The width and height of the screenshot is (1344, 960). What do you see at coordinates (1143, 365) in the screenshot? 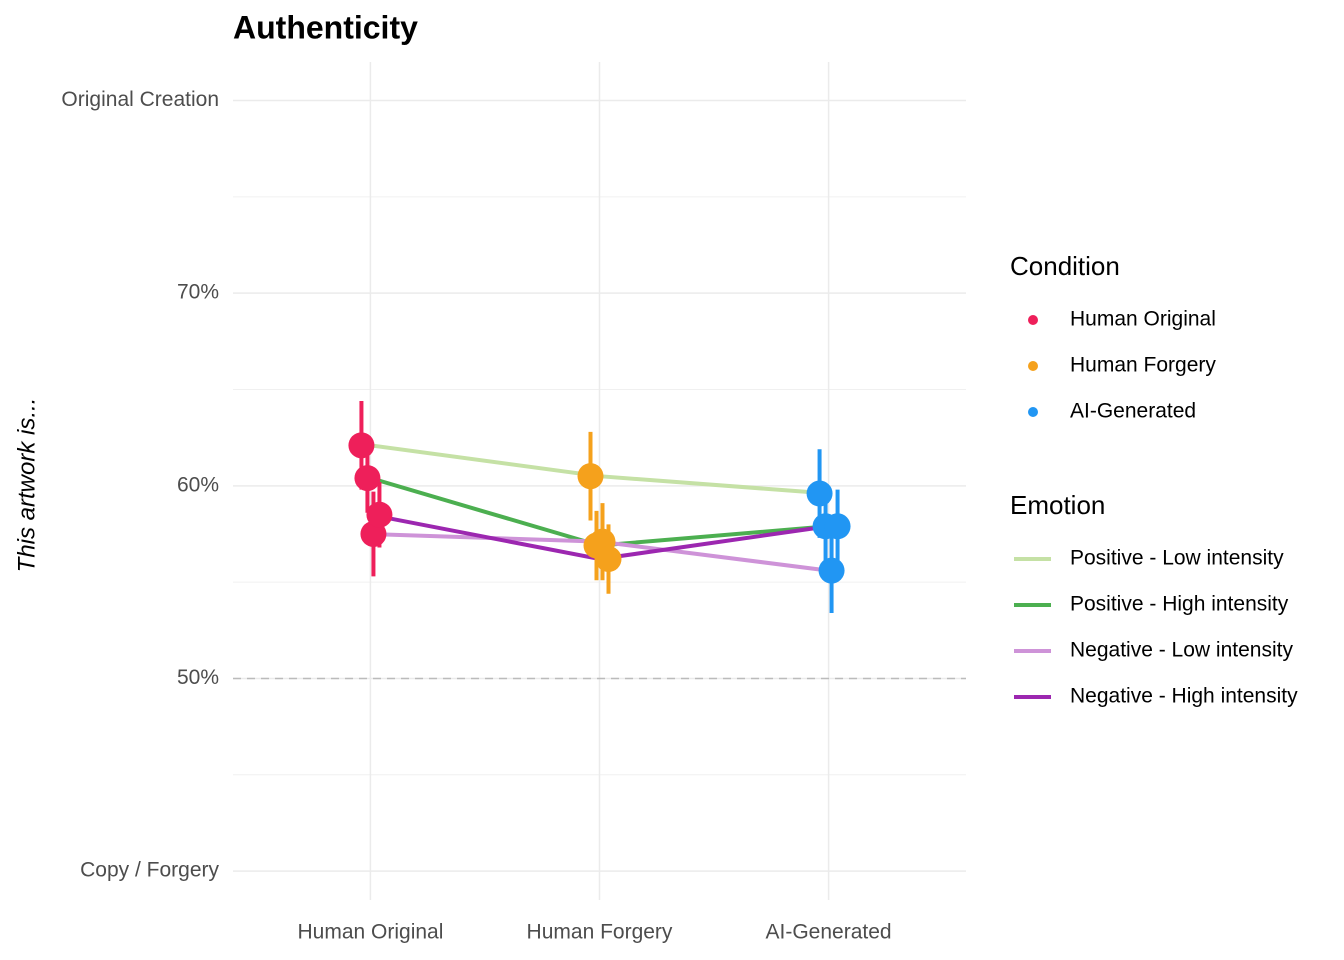
I see `legend-label: Human Forgery` at bounding box center [1143, 365].